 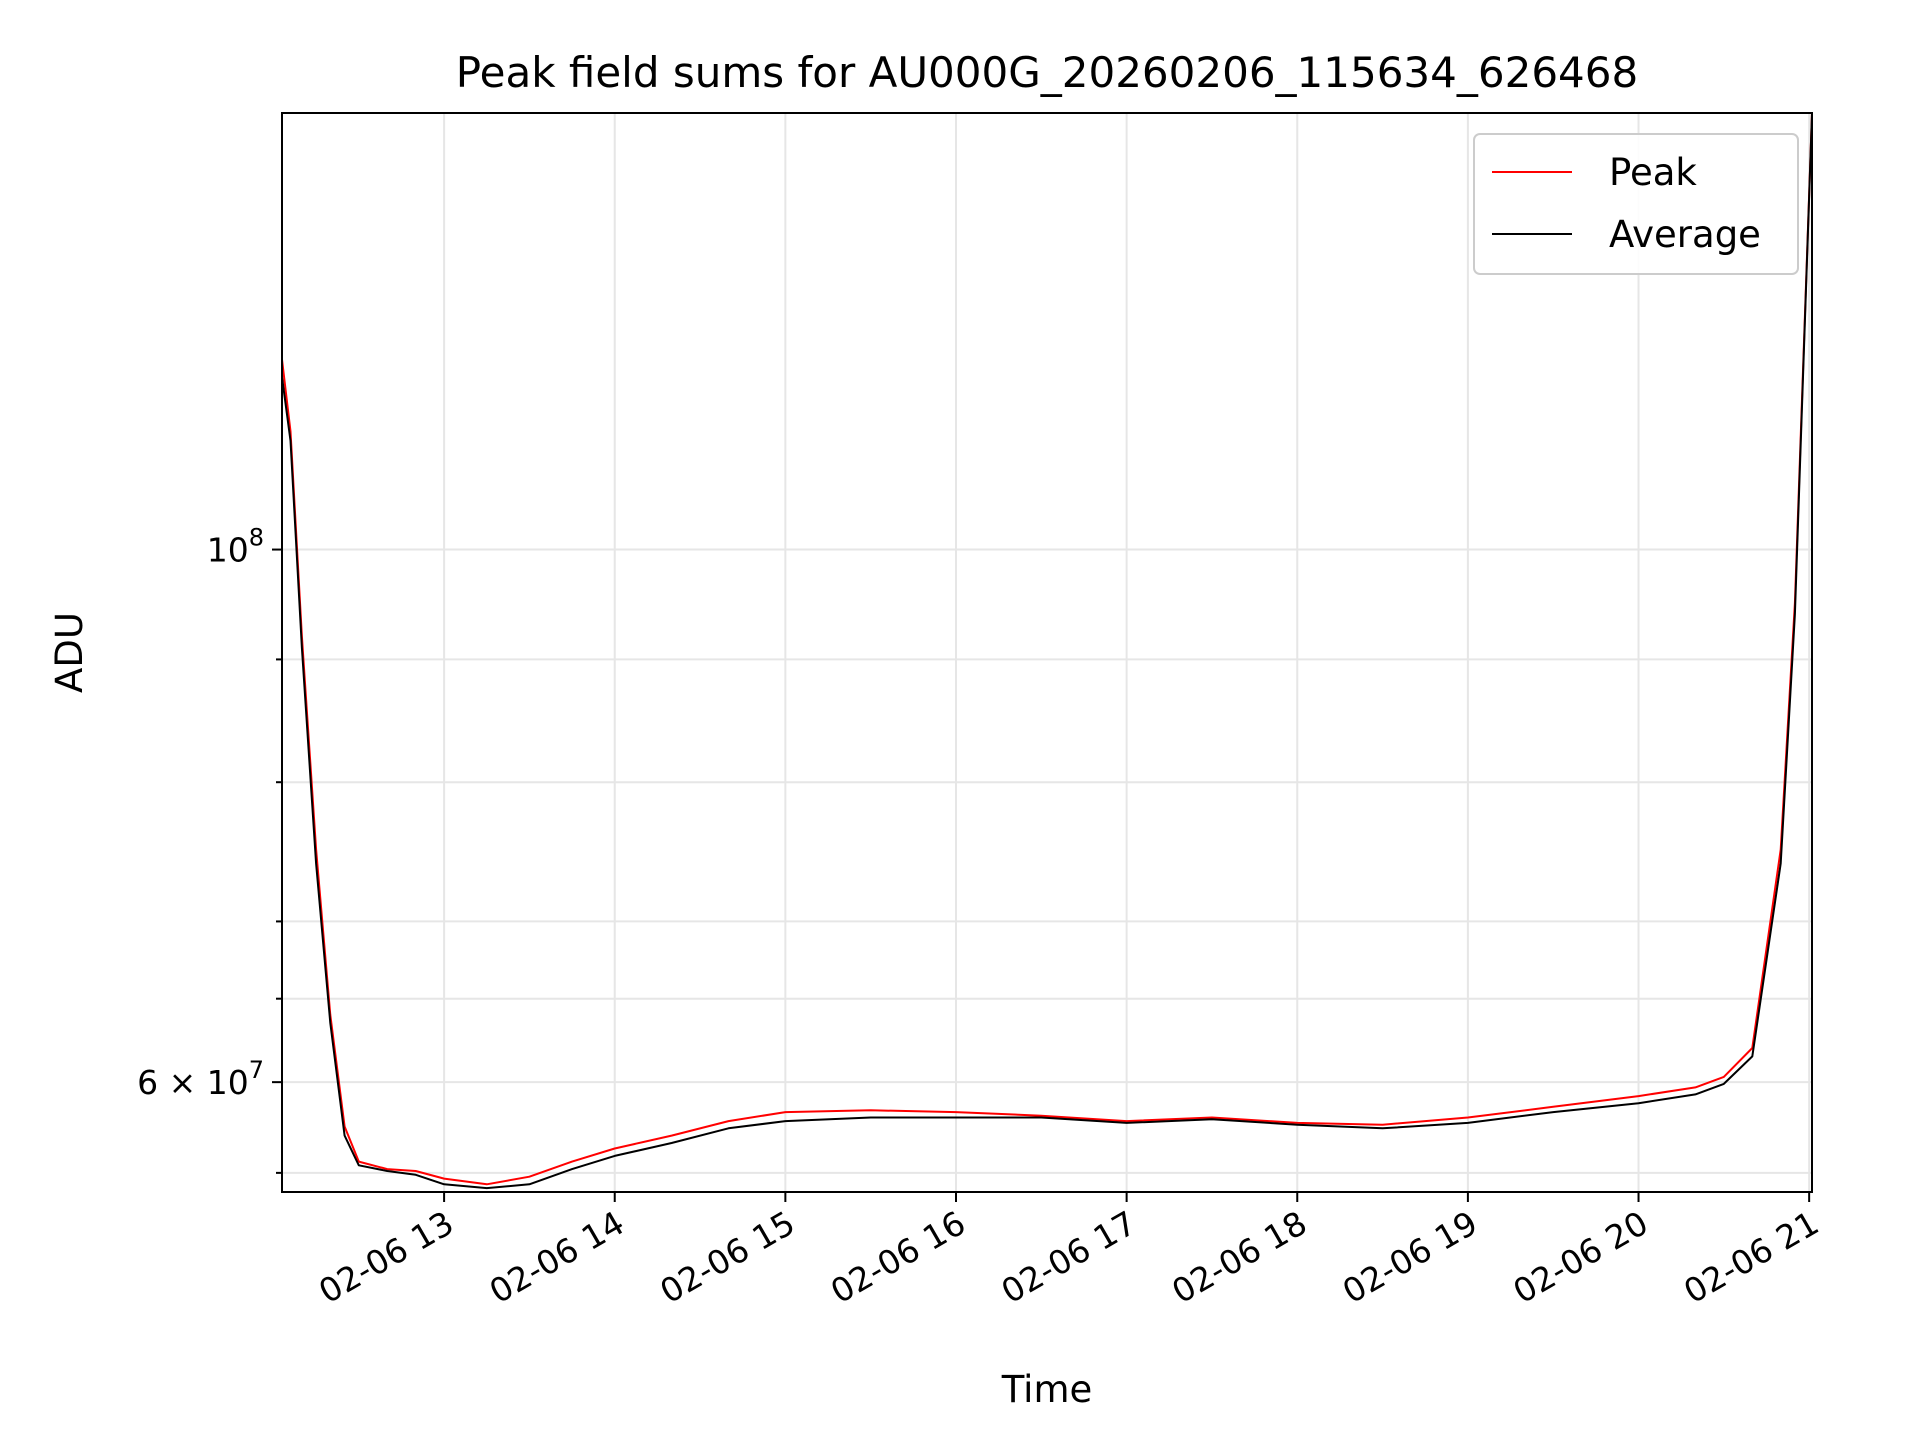 I want to click on legend: Peak Average, so click(x=1636, y=204).